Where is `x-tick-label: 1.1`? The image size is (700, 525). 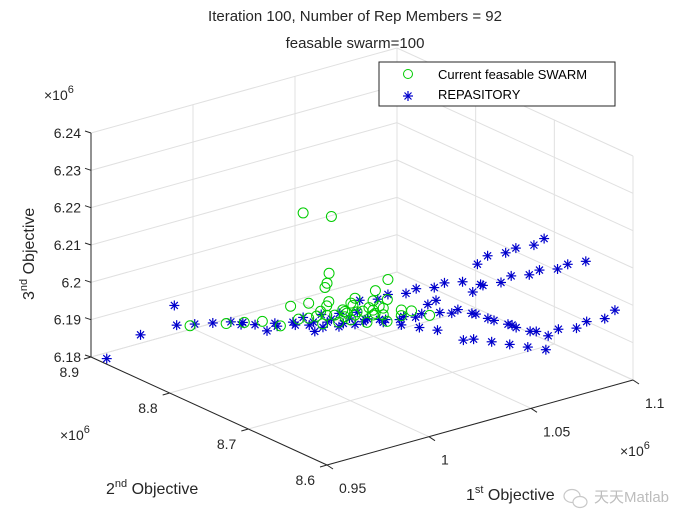 x-tick-label: 1.1 is located at coordinates (655, 403).